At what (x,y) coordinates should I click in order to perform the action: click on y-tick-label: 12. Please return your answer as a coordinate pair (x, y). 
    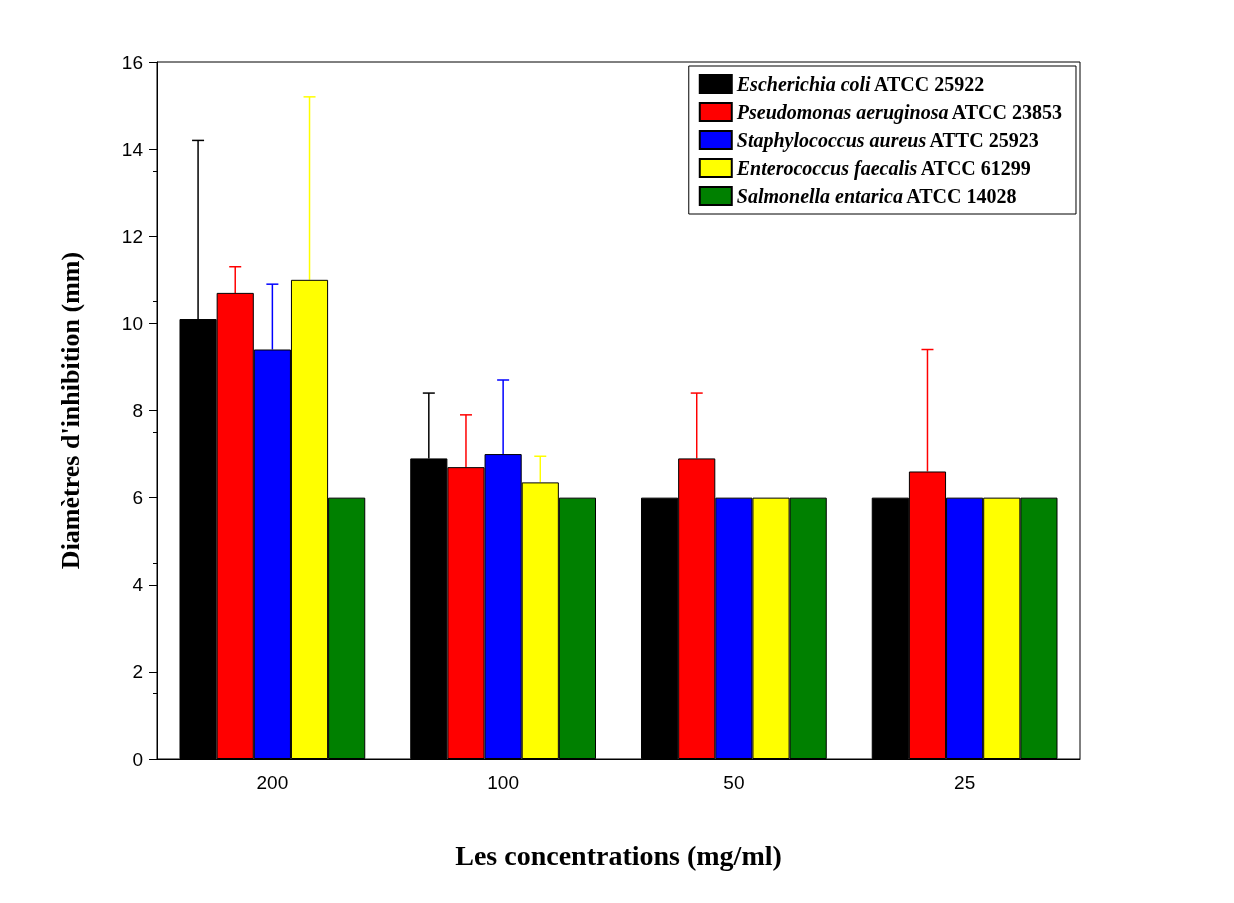
    Looking at the image, I should click on (132, 236).